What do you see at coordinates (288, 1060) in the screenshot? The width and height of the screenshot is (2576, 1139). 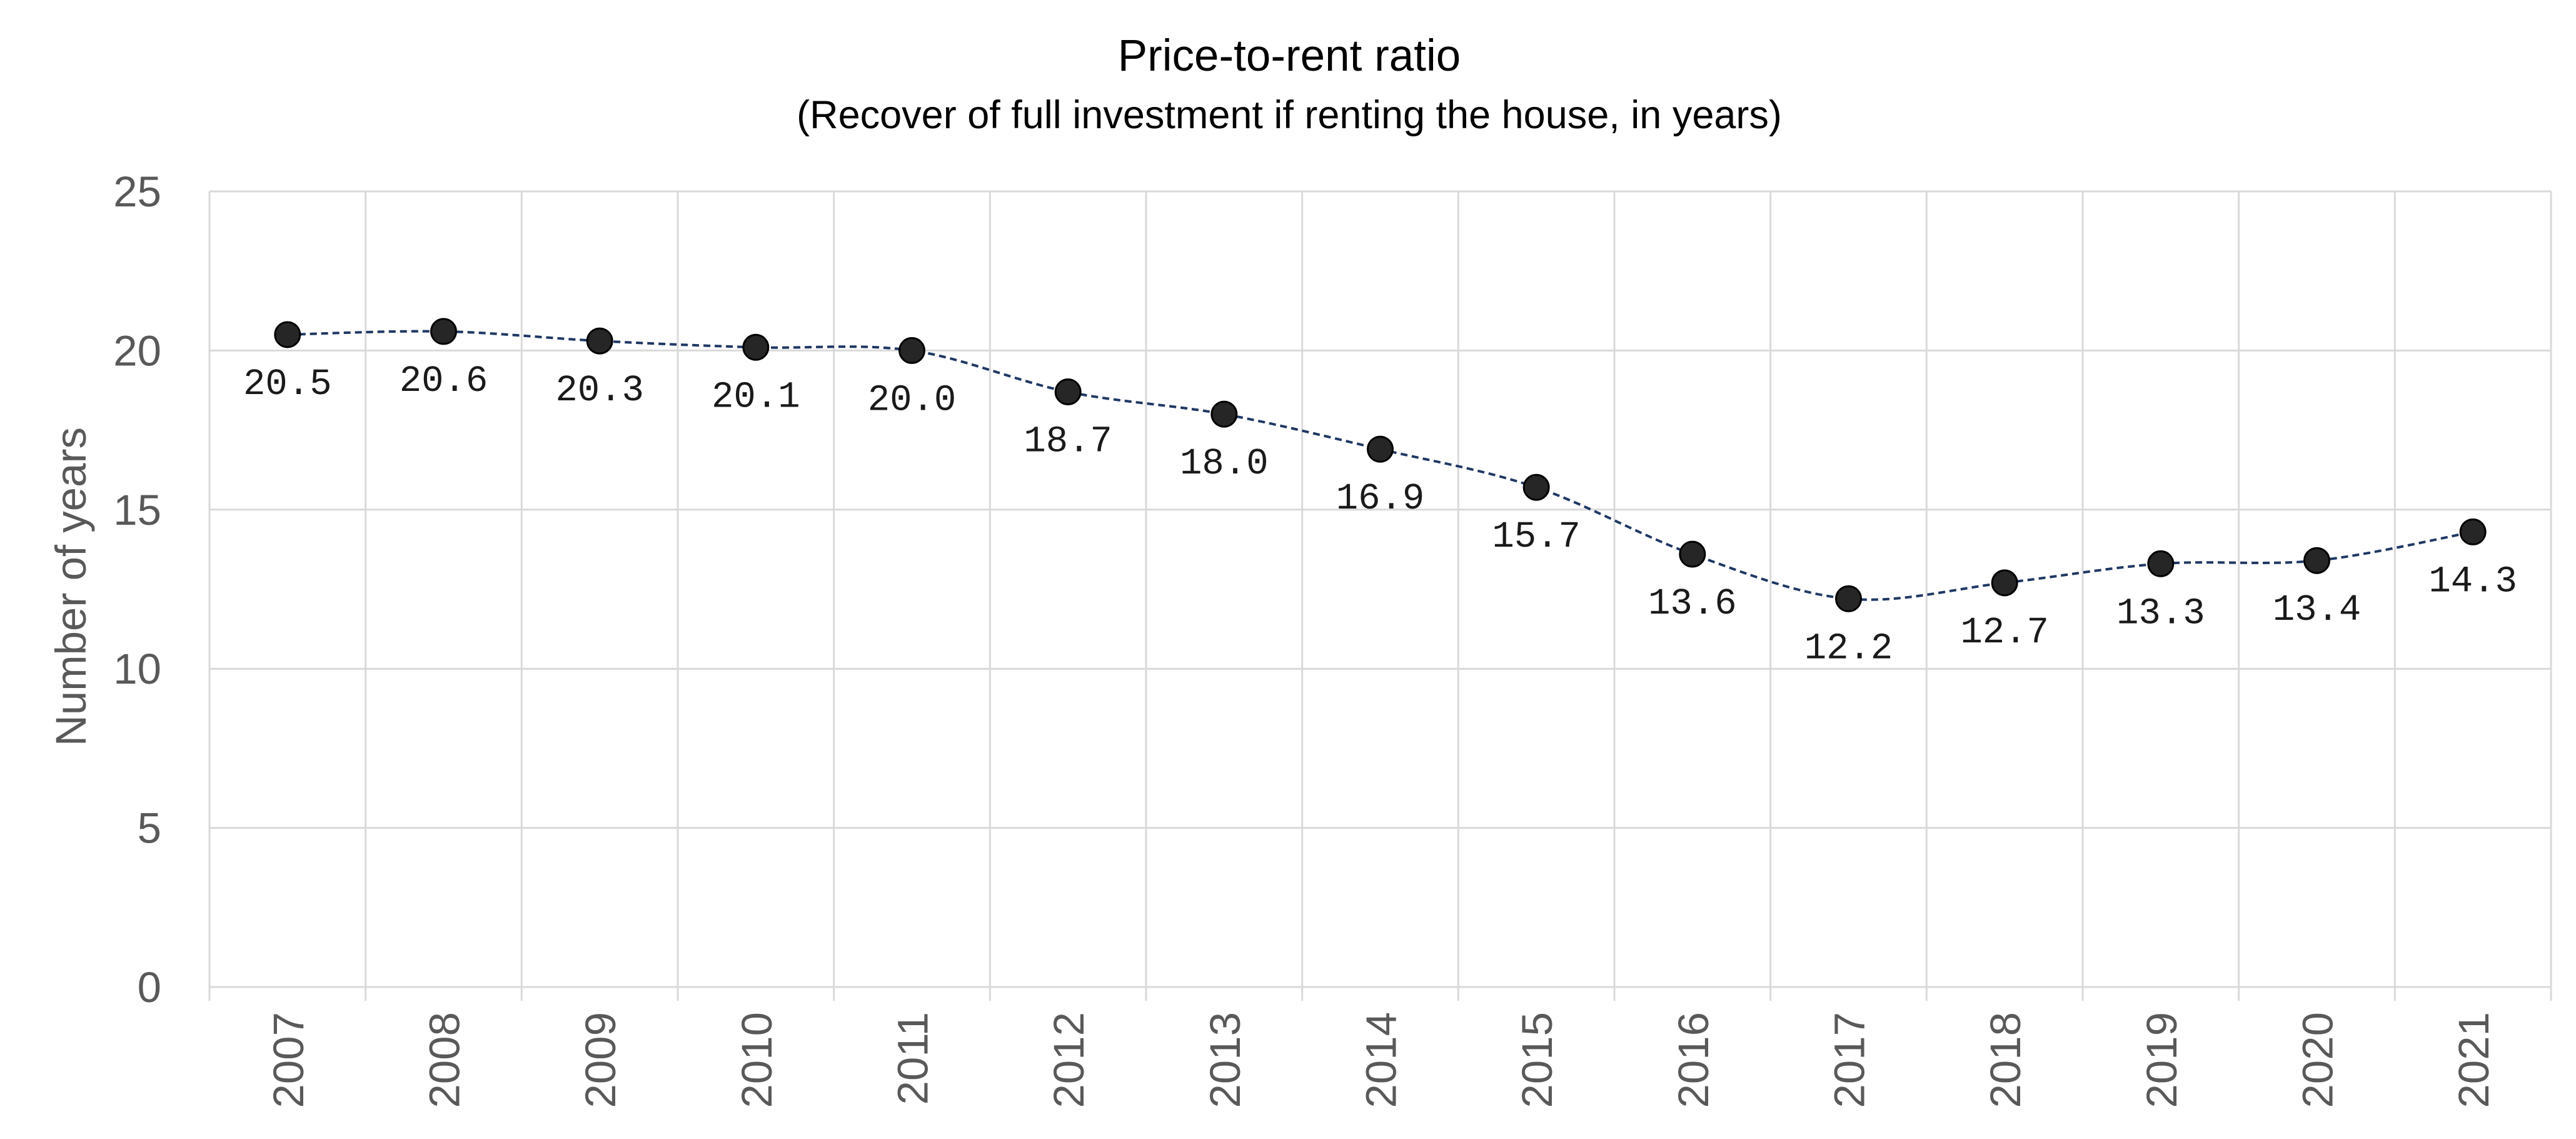 I see `x-tick-label: 2007` at bounding box center [288, 1060].